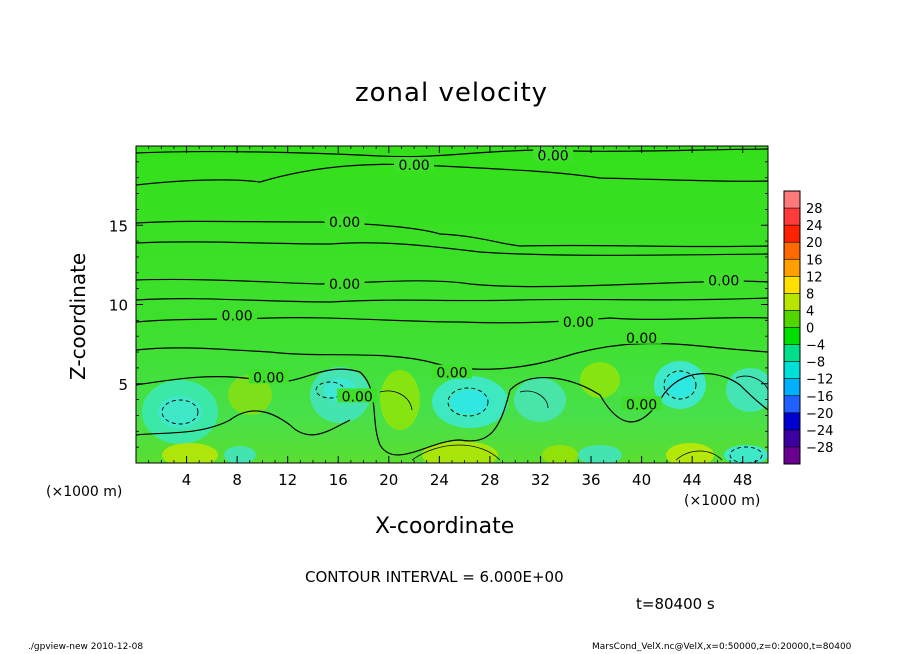  What do you see at coordinates (237, 480) in the screenshot?
I see `x-tick-label: 8` at bounding box center [237, 480].